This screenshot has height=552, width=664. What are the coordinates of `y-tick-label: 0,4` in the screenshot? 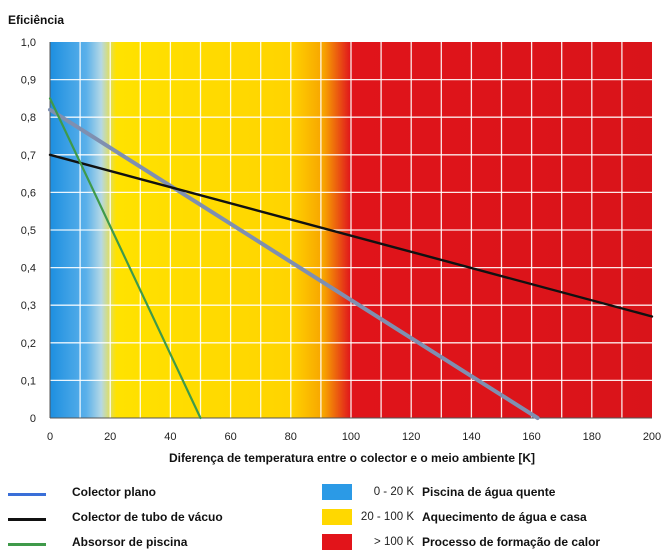 It's located at (28, 269).